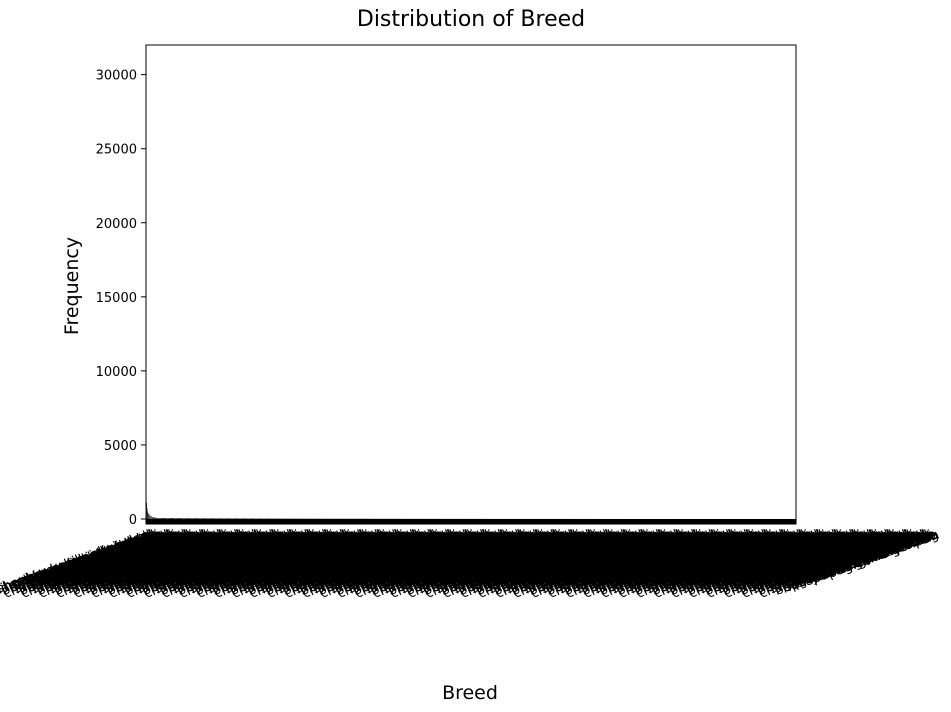 This screenshot has width=951, height=712. Describe the element at coordinates (120, 446) in the screenshot. I see `y-tick-label: 5000` at that location.